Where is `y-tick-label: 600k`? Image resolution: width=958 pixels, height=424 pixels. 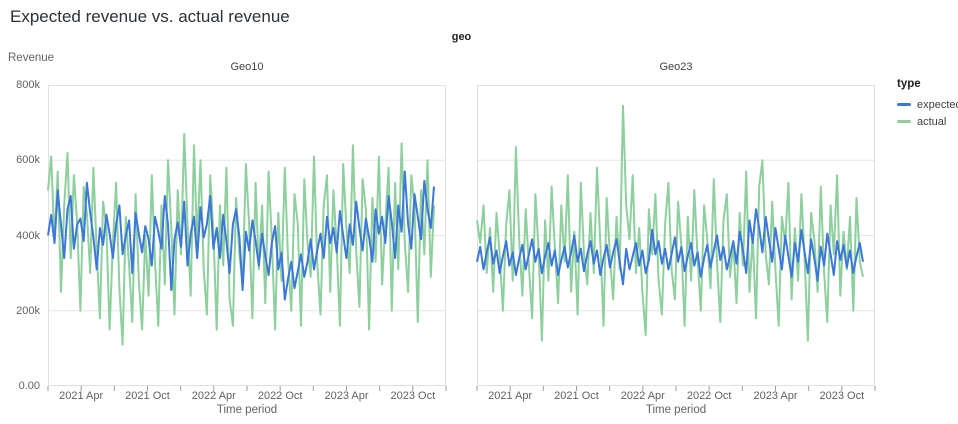
y-tick-label: 600k is located at coordinates (28, 160).